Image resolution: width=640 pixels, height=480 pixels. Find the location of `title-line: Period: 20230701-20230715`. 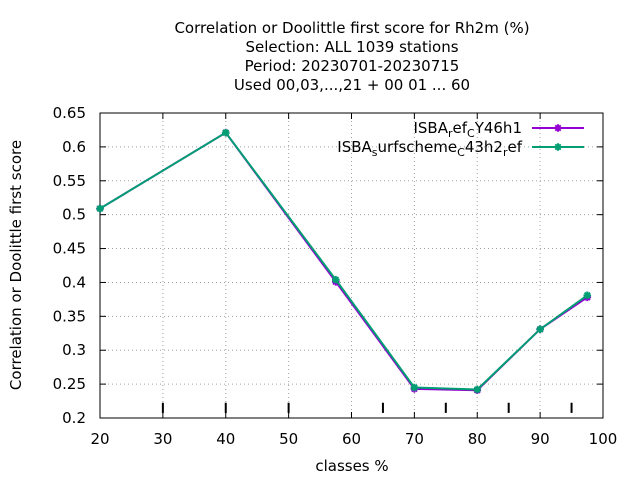

title-line: Period: 20230701-20230715 is located at coordinates (352, 66).